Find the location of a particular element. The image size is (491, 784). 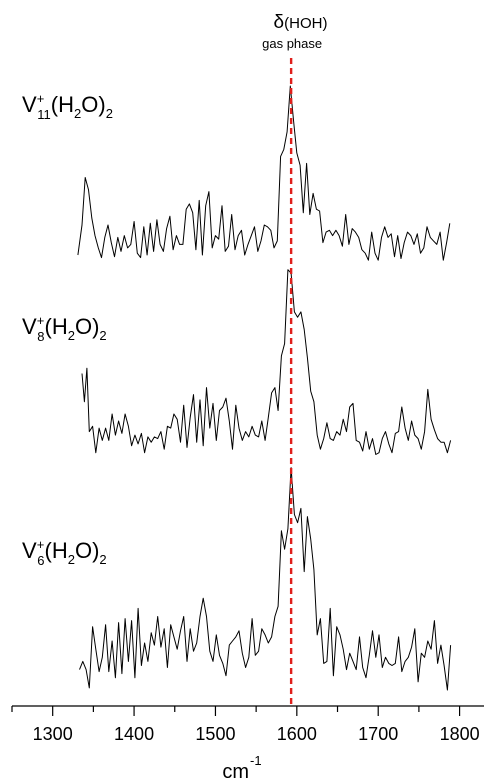

x-tick-label: 1300 is located at coordinates (53, 734).